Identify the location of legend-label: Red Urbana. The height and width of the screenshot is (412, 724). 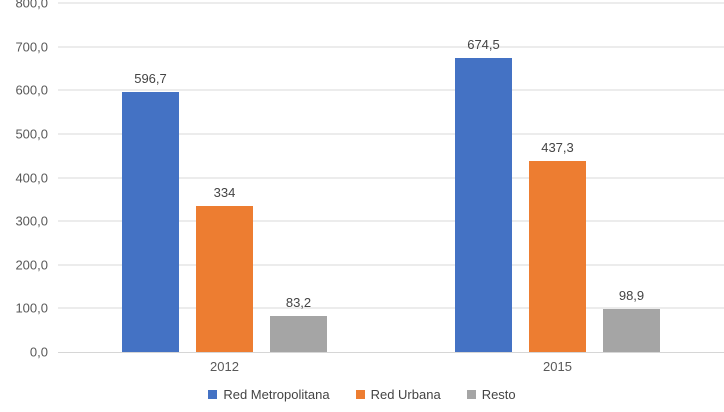
(405, 394).